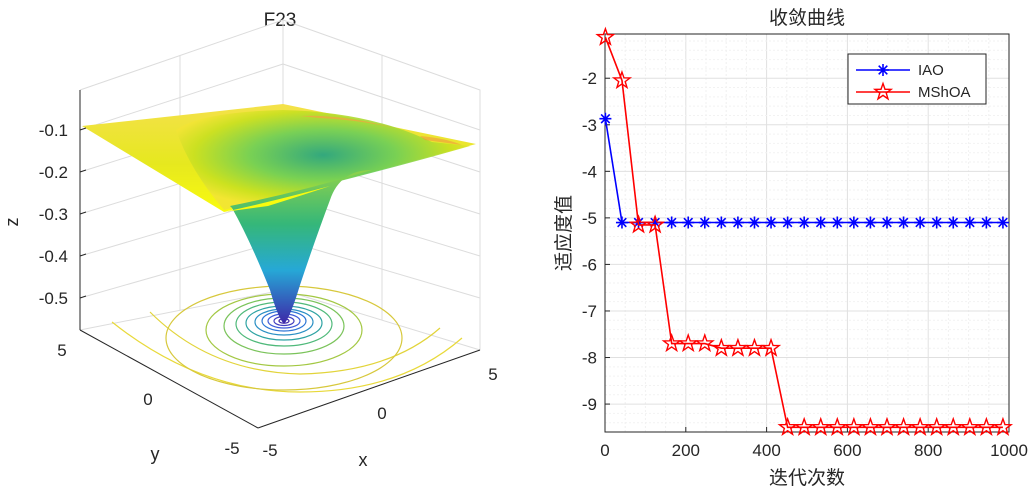 This screenshot has height=492, width=1032. I want to click on x-tick-label: 200, so click(686, 450).